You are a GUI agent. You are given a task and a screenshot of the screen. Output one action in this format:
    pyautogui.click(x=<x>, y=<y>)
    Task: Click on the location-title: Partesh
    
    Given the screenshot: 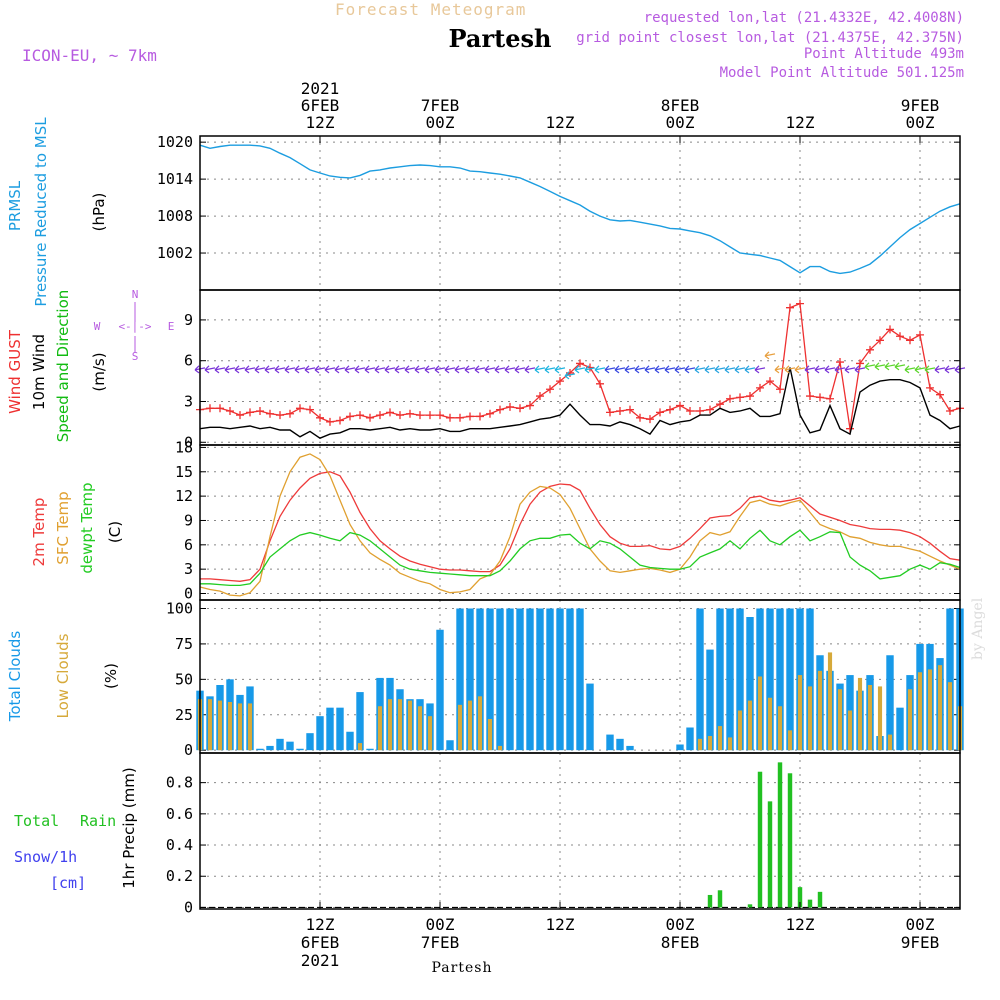 What is the action you would take?
    pyautogui.click(x=500, y=38)
    